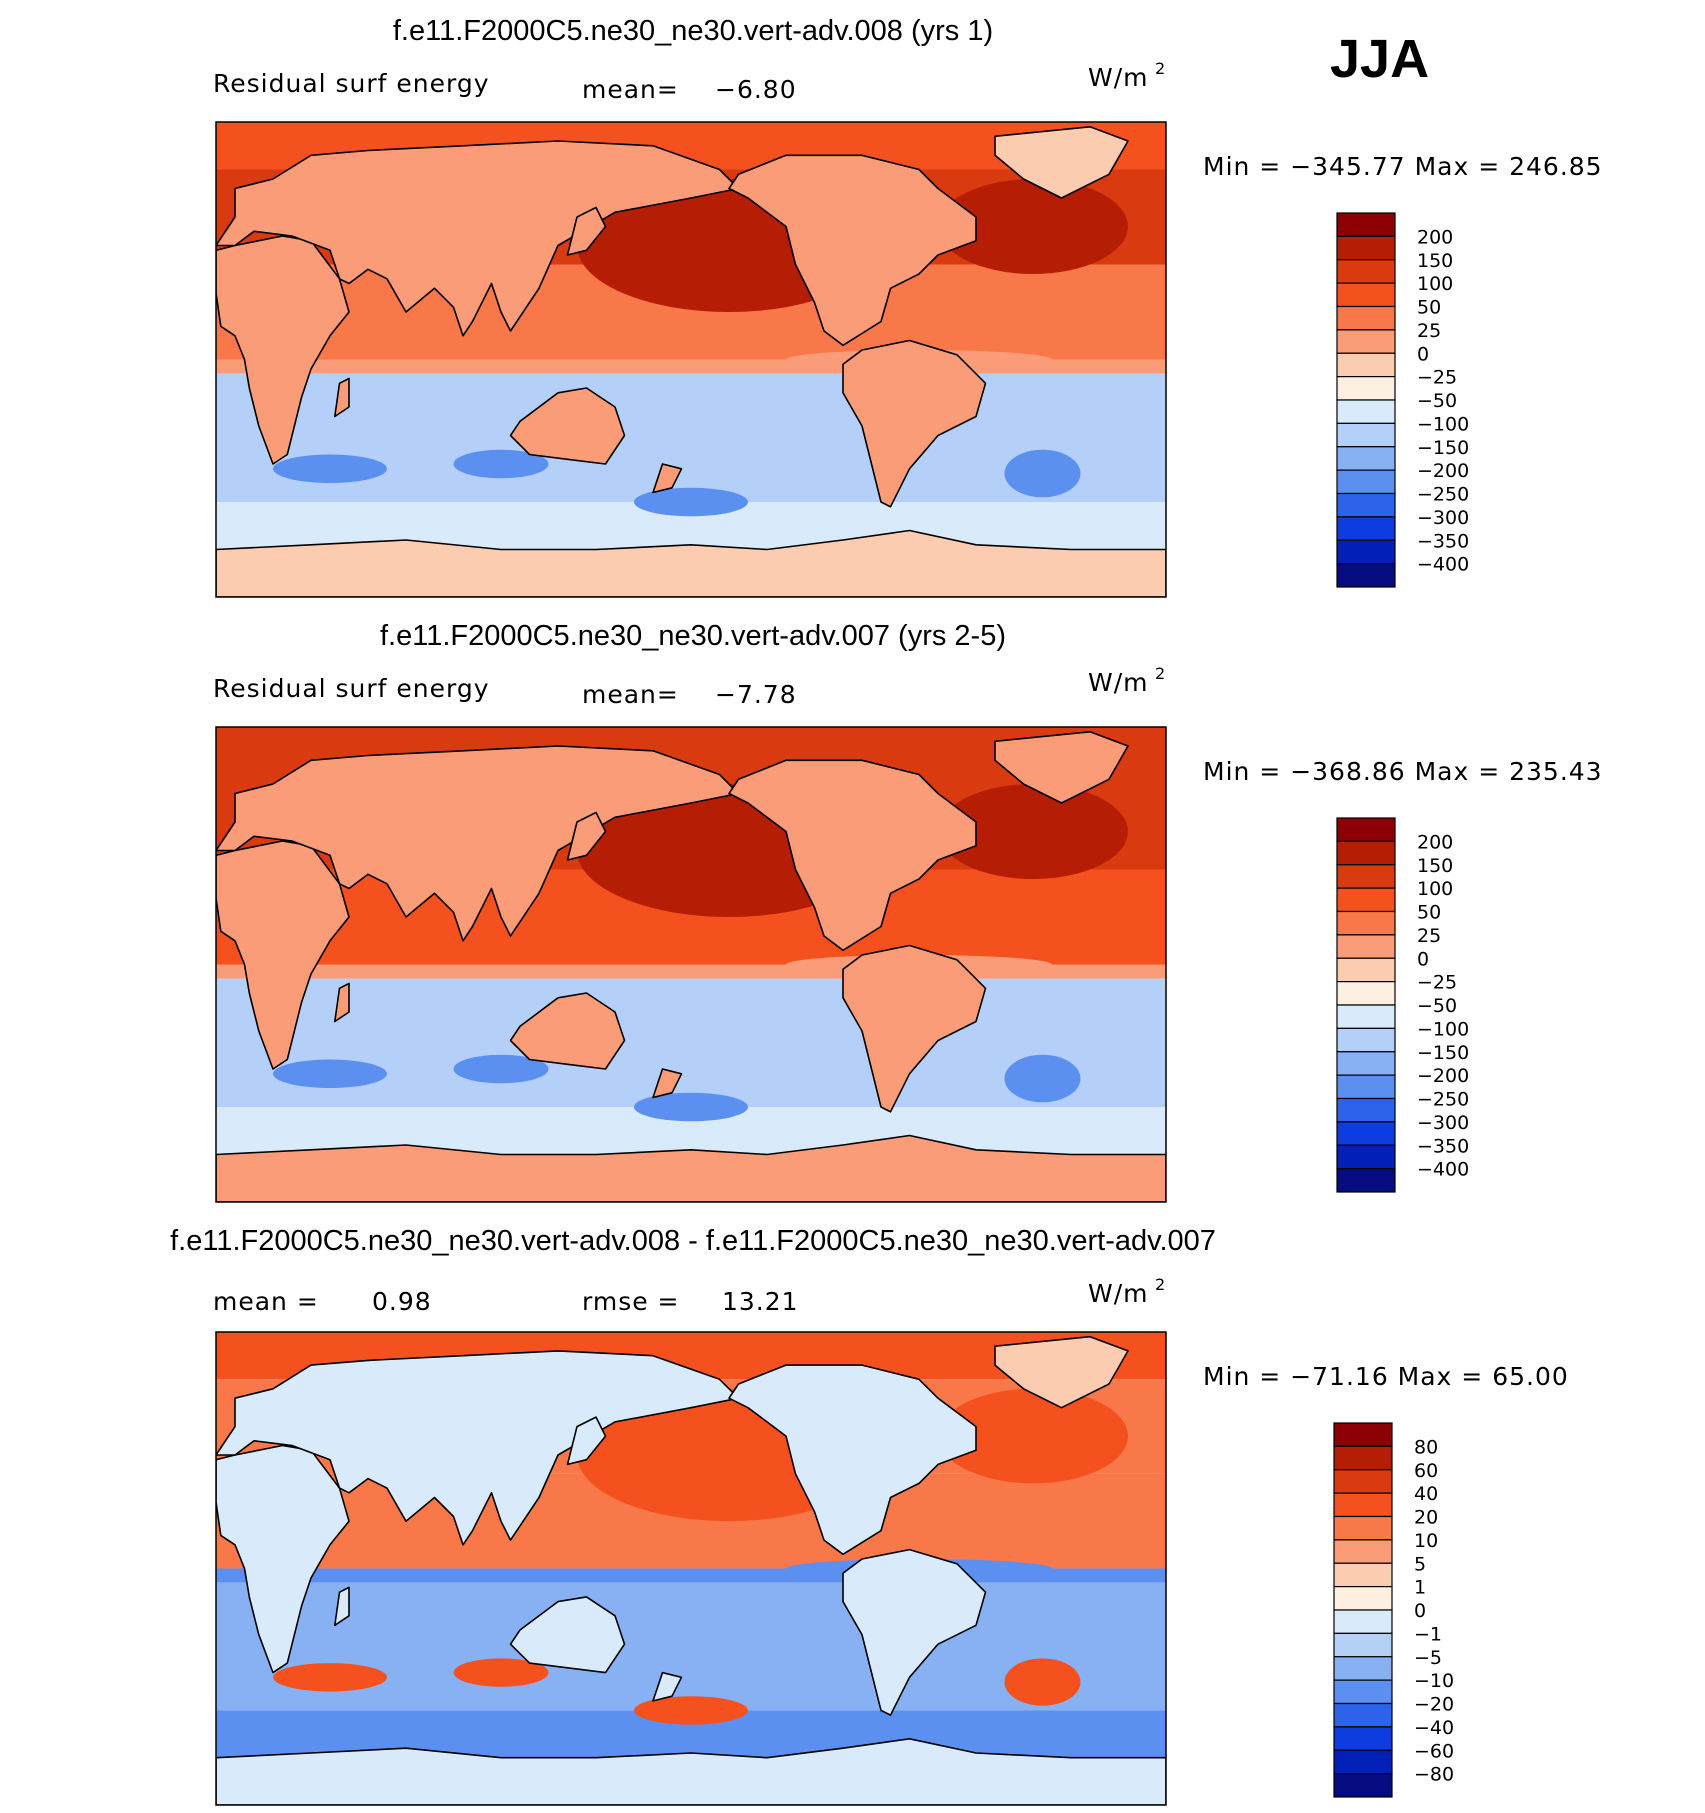 This screenshot has height=1813, width=1705. Describe the element at coordinates (1429, 913) in the screenshot. I see `colorbar-tick-label: 50` at that location.